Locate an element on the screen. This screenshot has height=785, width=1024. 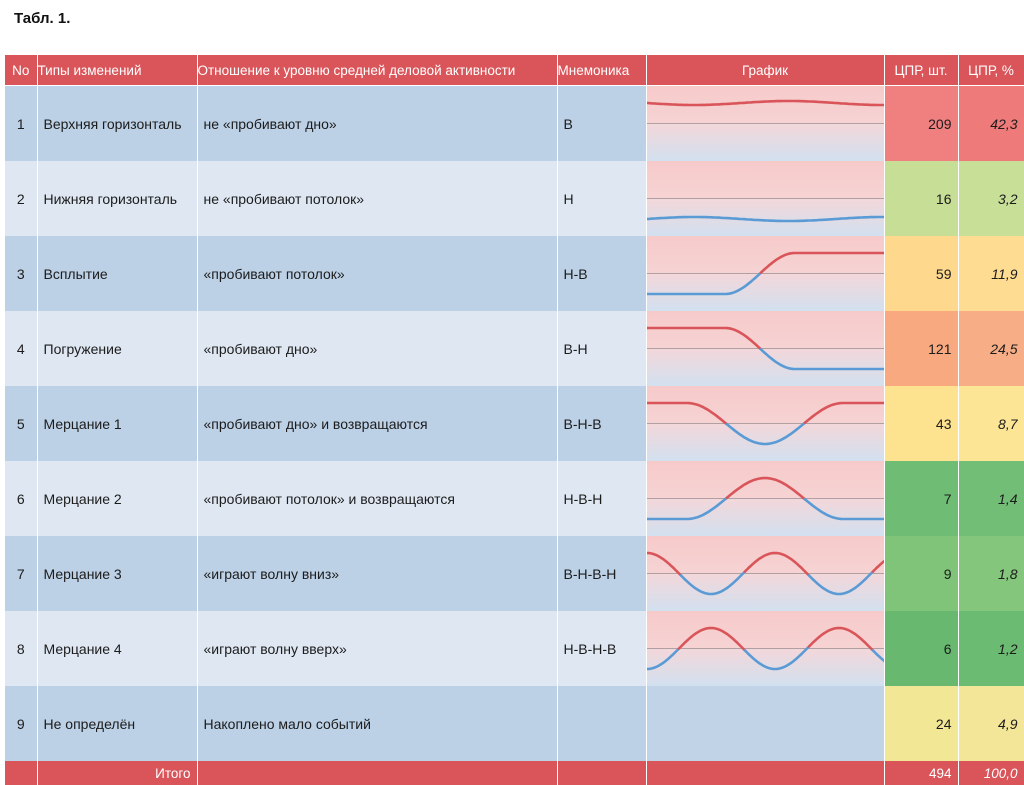
relation-text: «пробивают дно» и возвращаются is located at coordinates (377, 423).